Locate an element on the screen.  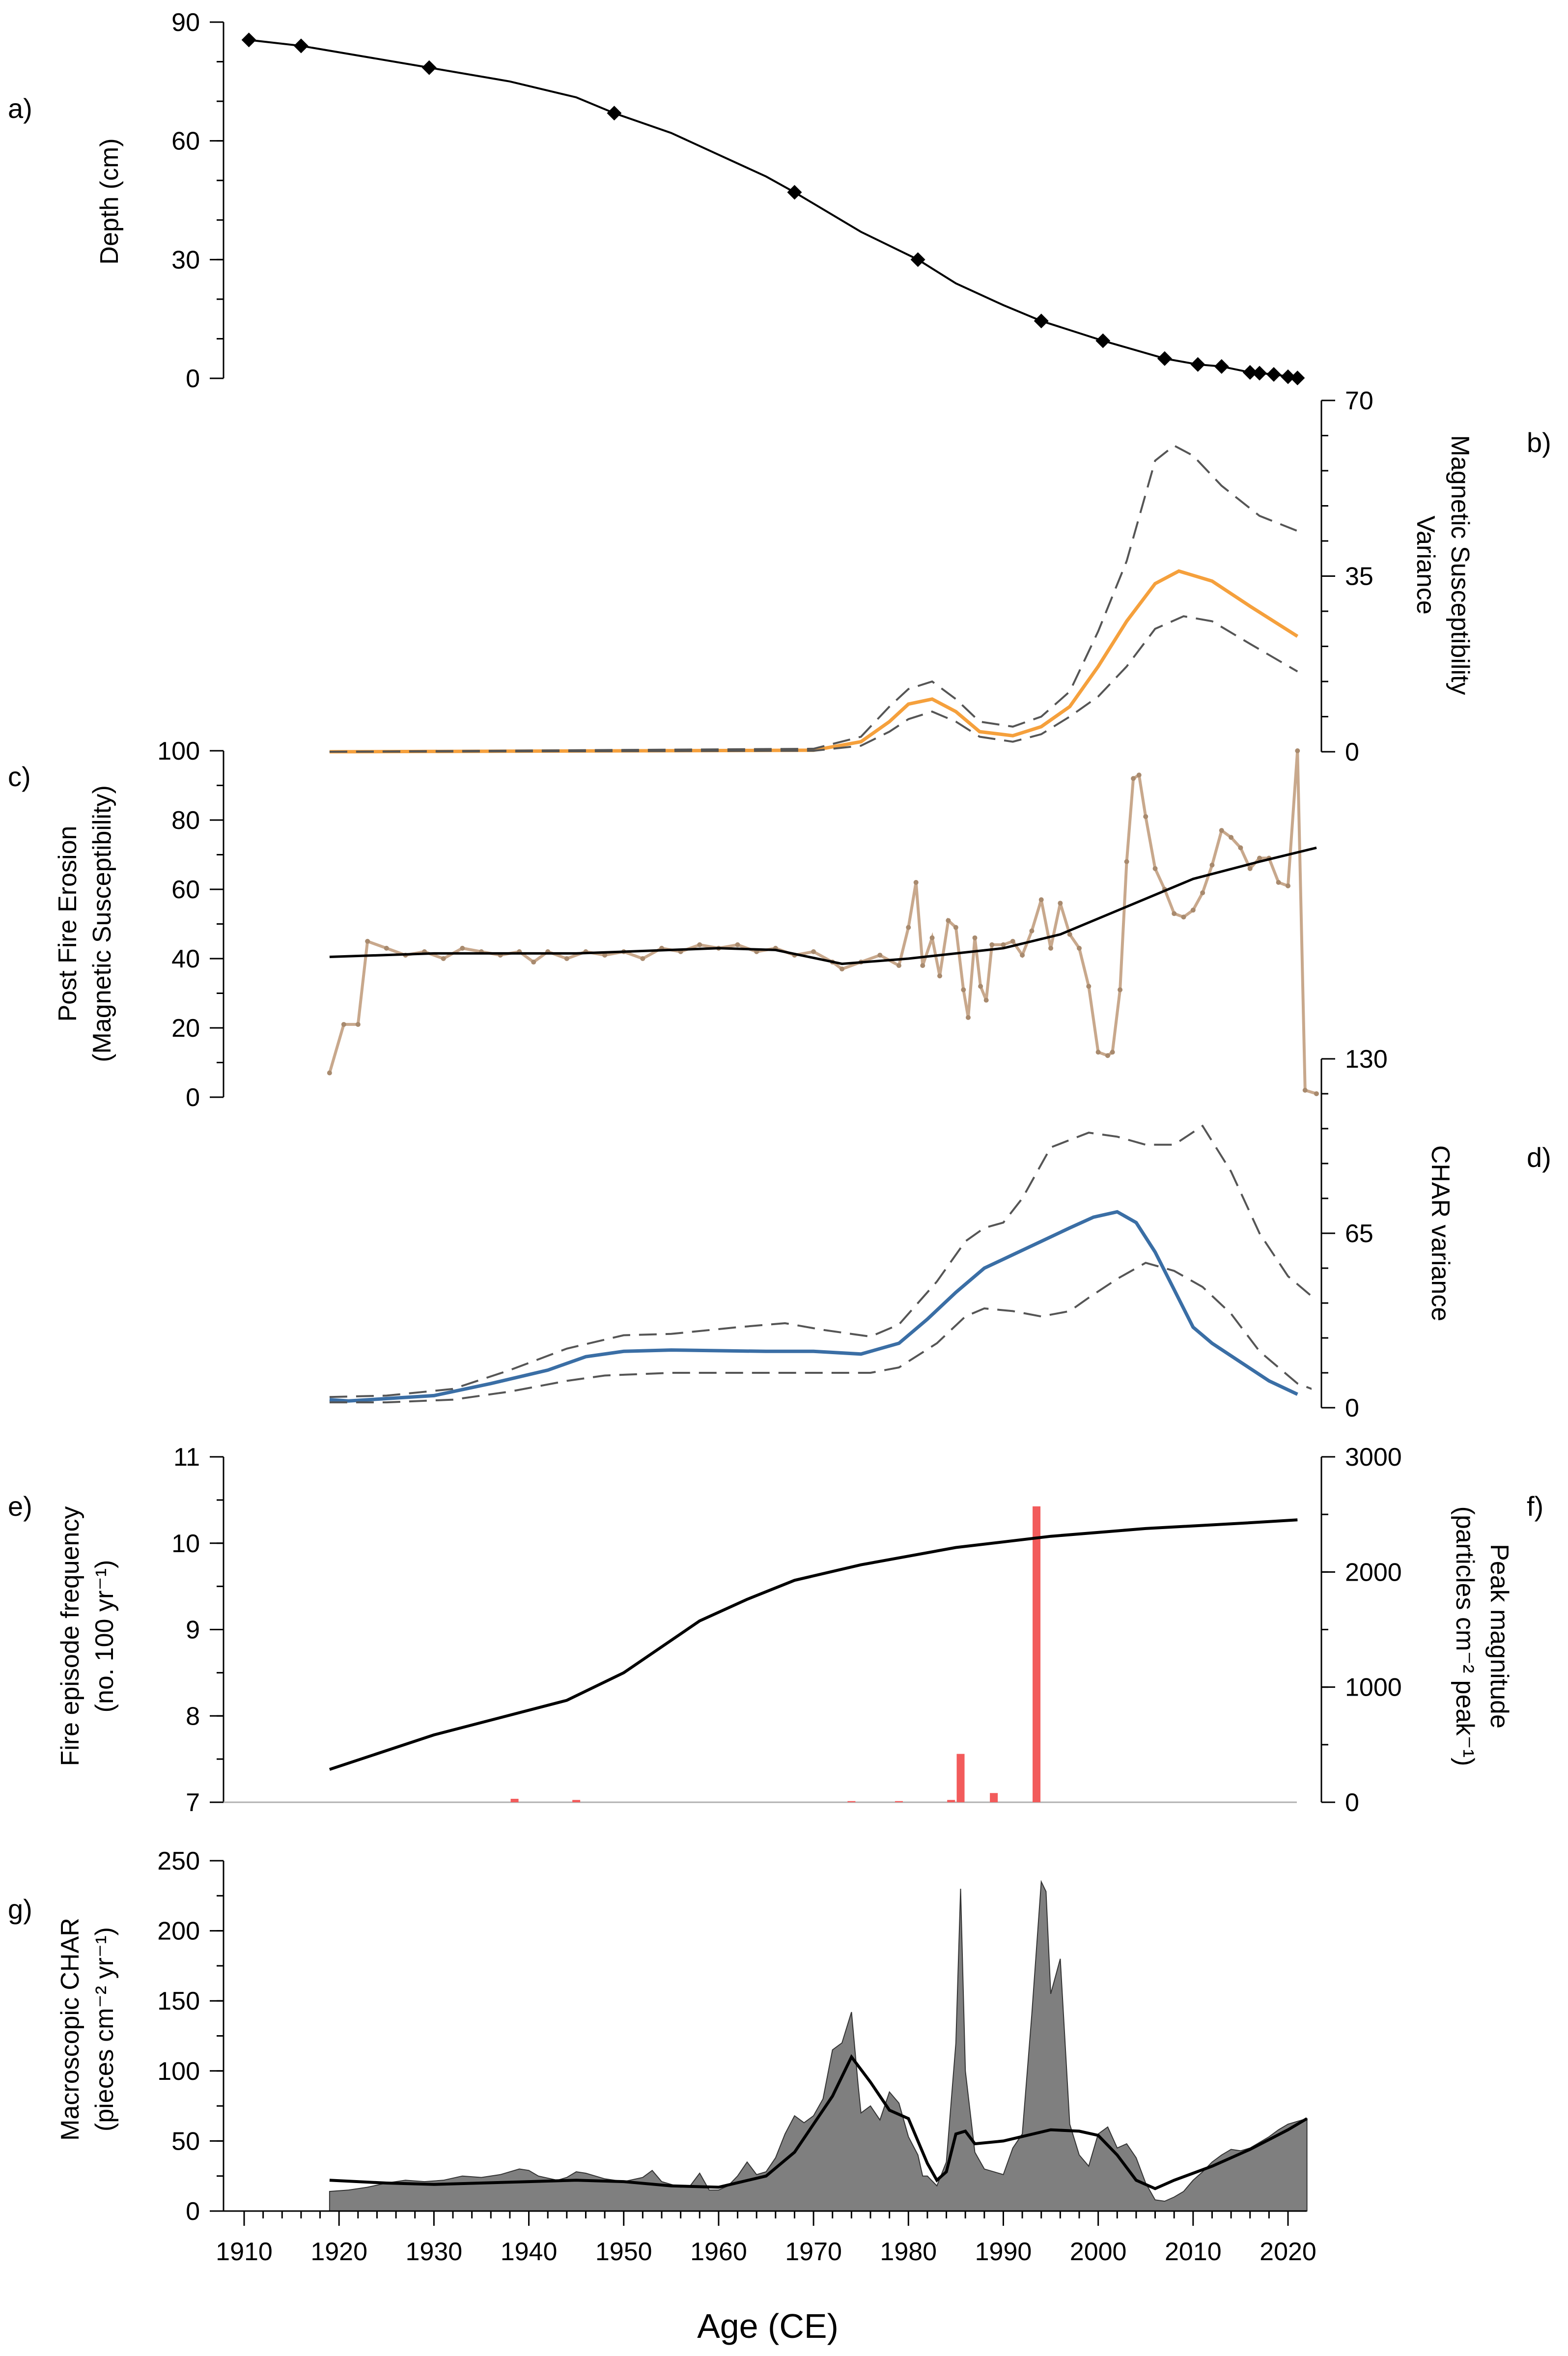
y-tick-label: 150 is located at coordinates (178, 2001).